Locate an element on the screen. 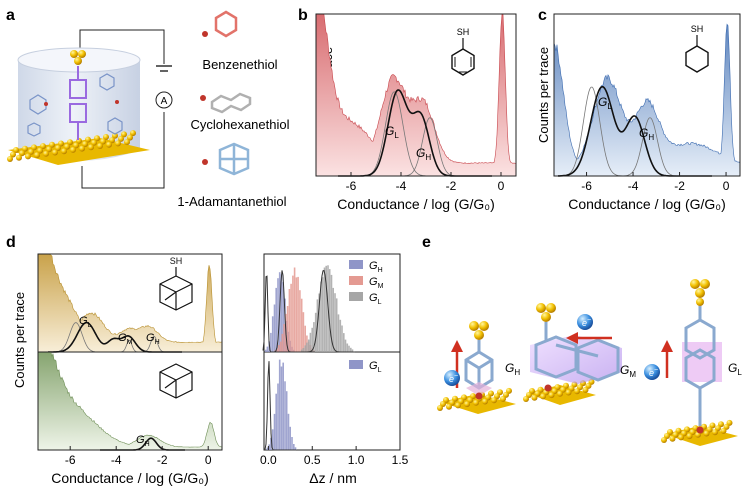 The image size is (750, 492). solvent-volume is located at coordinates (79, 110).